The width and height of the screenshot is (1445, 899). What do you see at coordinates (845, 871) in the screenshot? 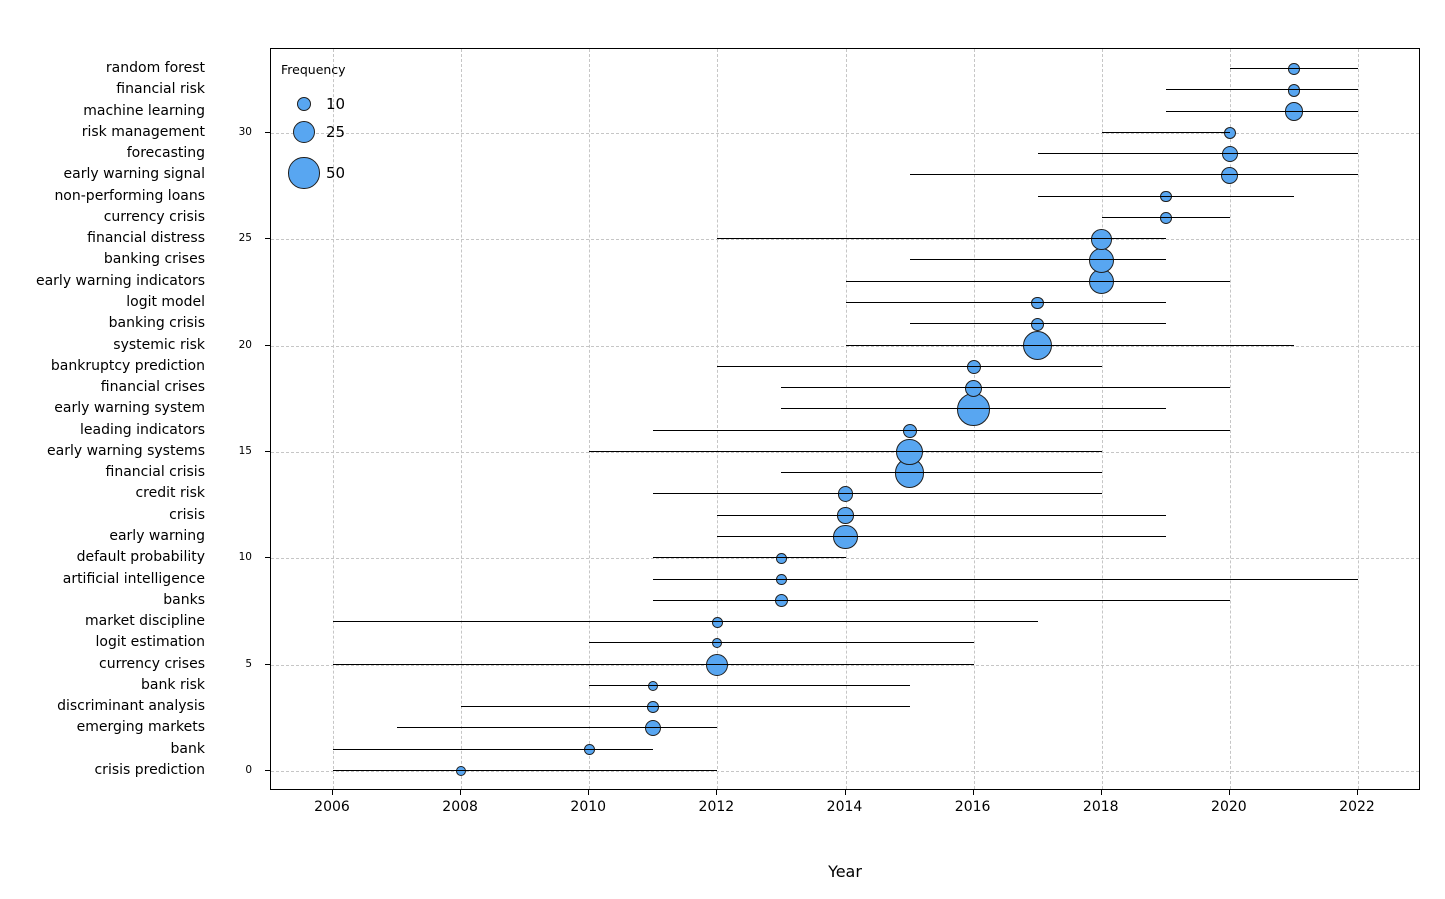
I see `x-axis-title: Year` at bounding box center [845, 871].